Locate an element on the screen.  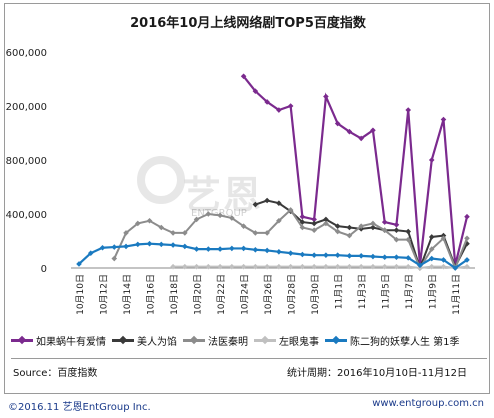
y-tick-label: 1,200,000 is located at coordinates (26, 107).